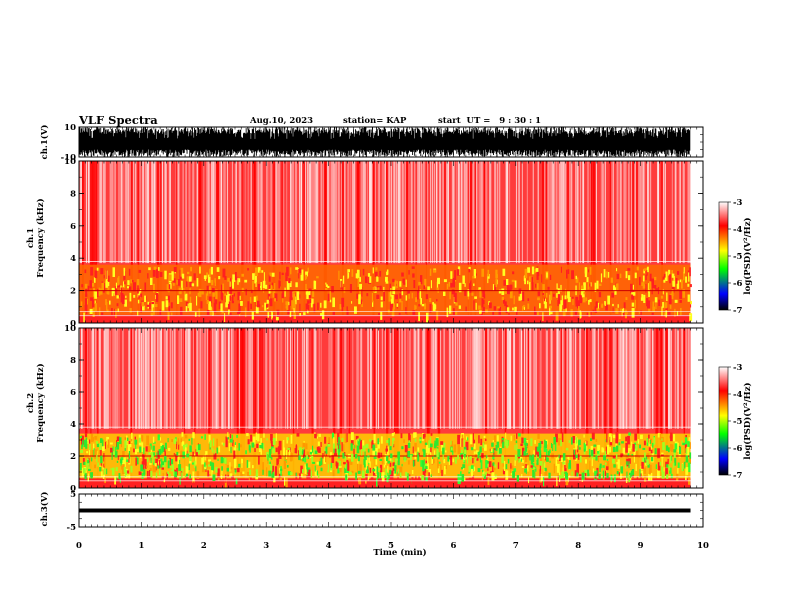 Image resolution: width=792 pixels, height=612 pixels. What do you see at coordinates (118, 120) in the screenshot?
I see `figure-title: VLF Spectra` at bounding box center [118, 120].